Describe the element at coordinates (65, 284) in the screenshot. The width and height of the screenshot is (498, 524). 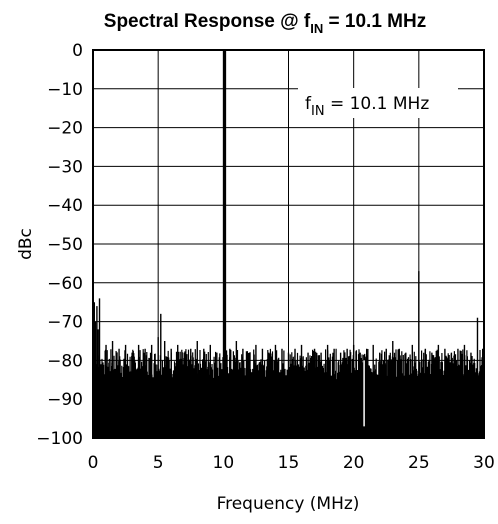
I see `y-tick-label: −60` at that location.